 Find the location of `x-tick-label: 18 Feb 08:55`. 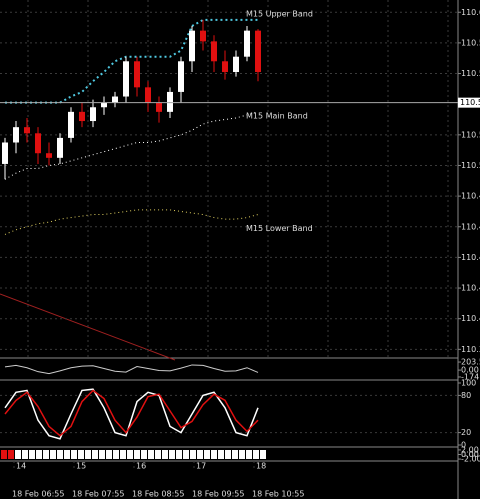

x-tick-label: 18 Feb 08:55 is located at coordinates (158, 494).